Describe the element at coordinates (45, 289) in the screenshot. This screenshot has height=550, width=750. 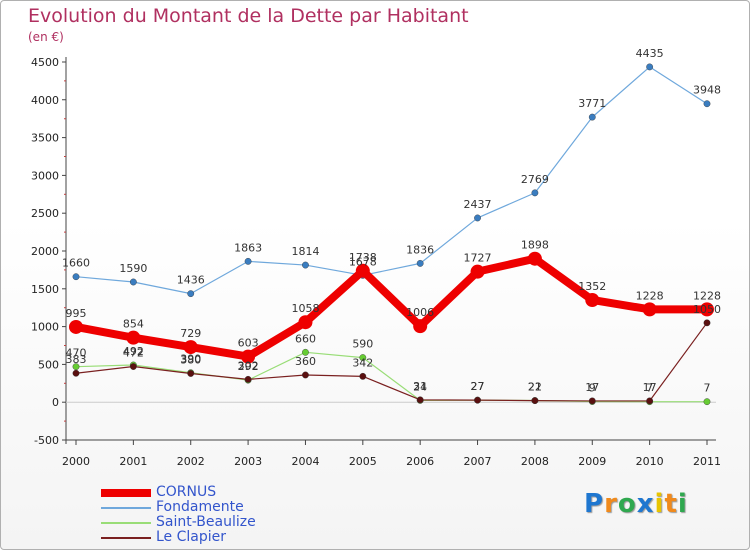
I see `y-tick-label: 1500` at that location.